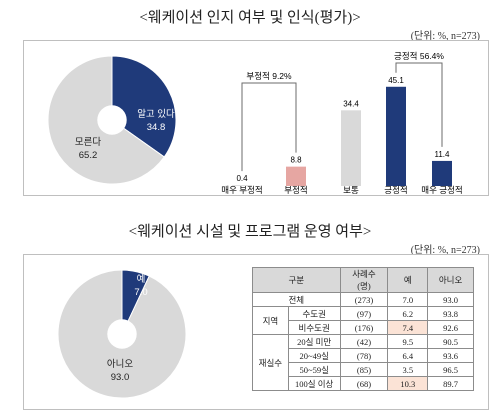 The width and height of the screenshot is (500, 420). Describe the element at coordinates (441, 190) in the screenshot. I see `bar-category-매우-긍정적: 매우 긍정적` at that location.